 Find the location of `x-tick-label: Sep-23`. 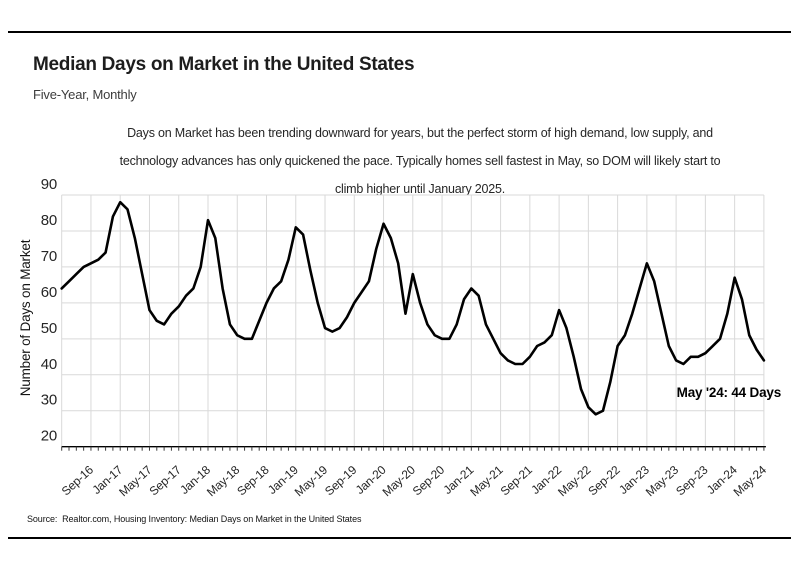

x-tick-label: Sep-23 is located at coordinates (692, 480).